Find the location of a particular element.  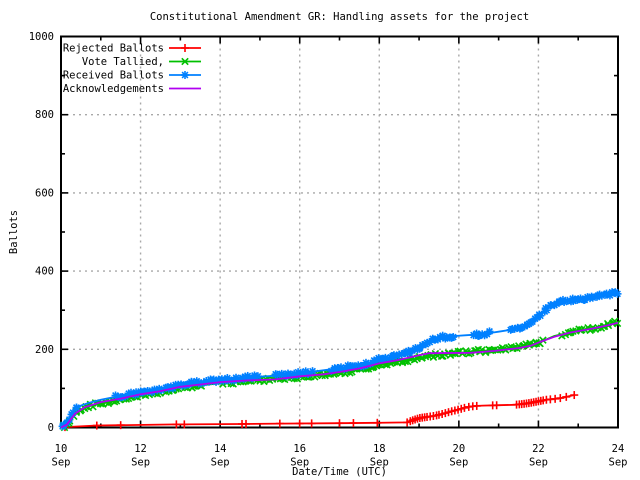

legend-label: Vote Tallied, is located at coordinates (123, 62).